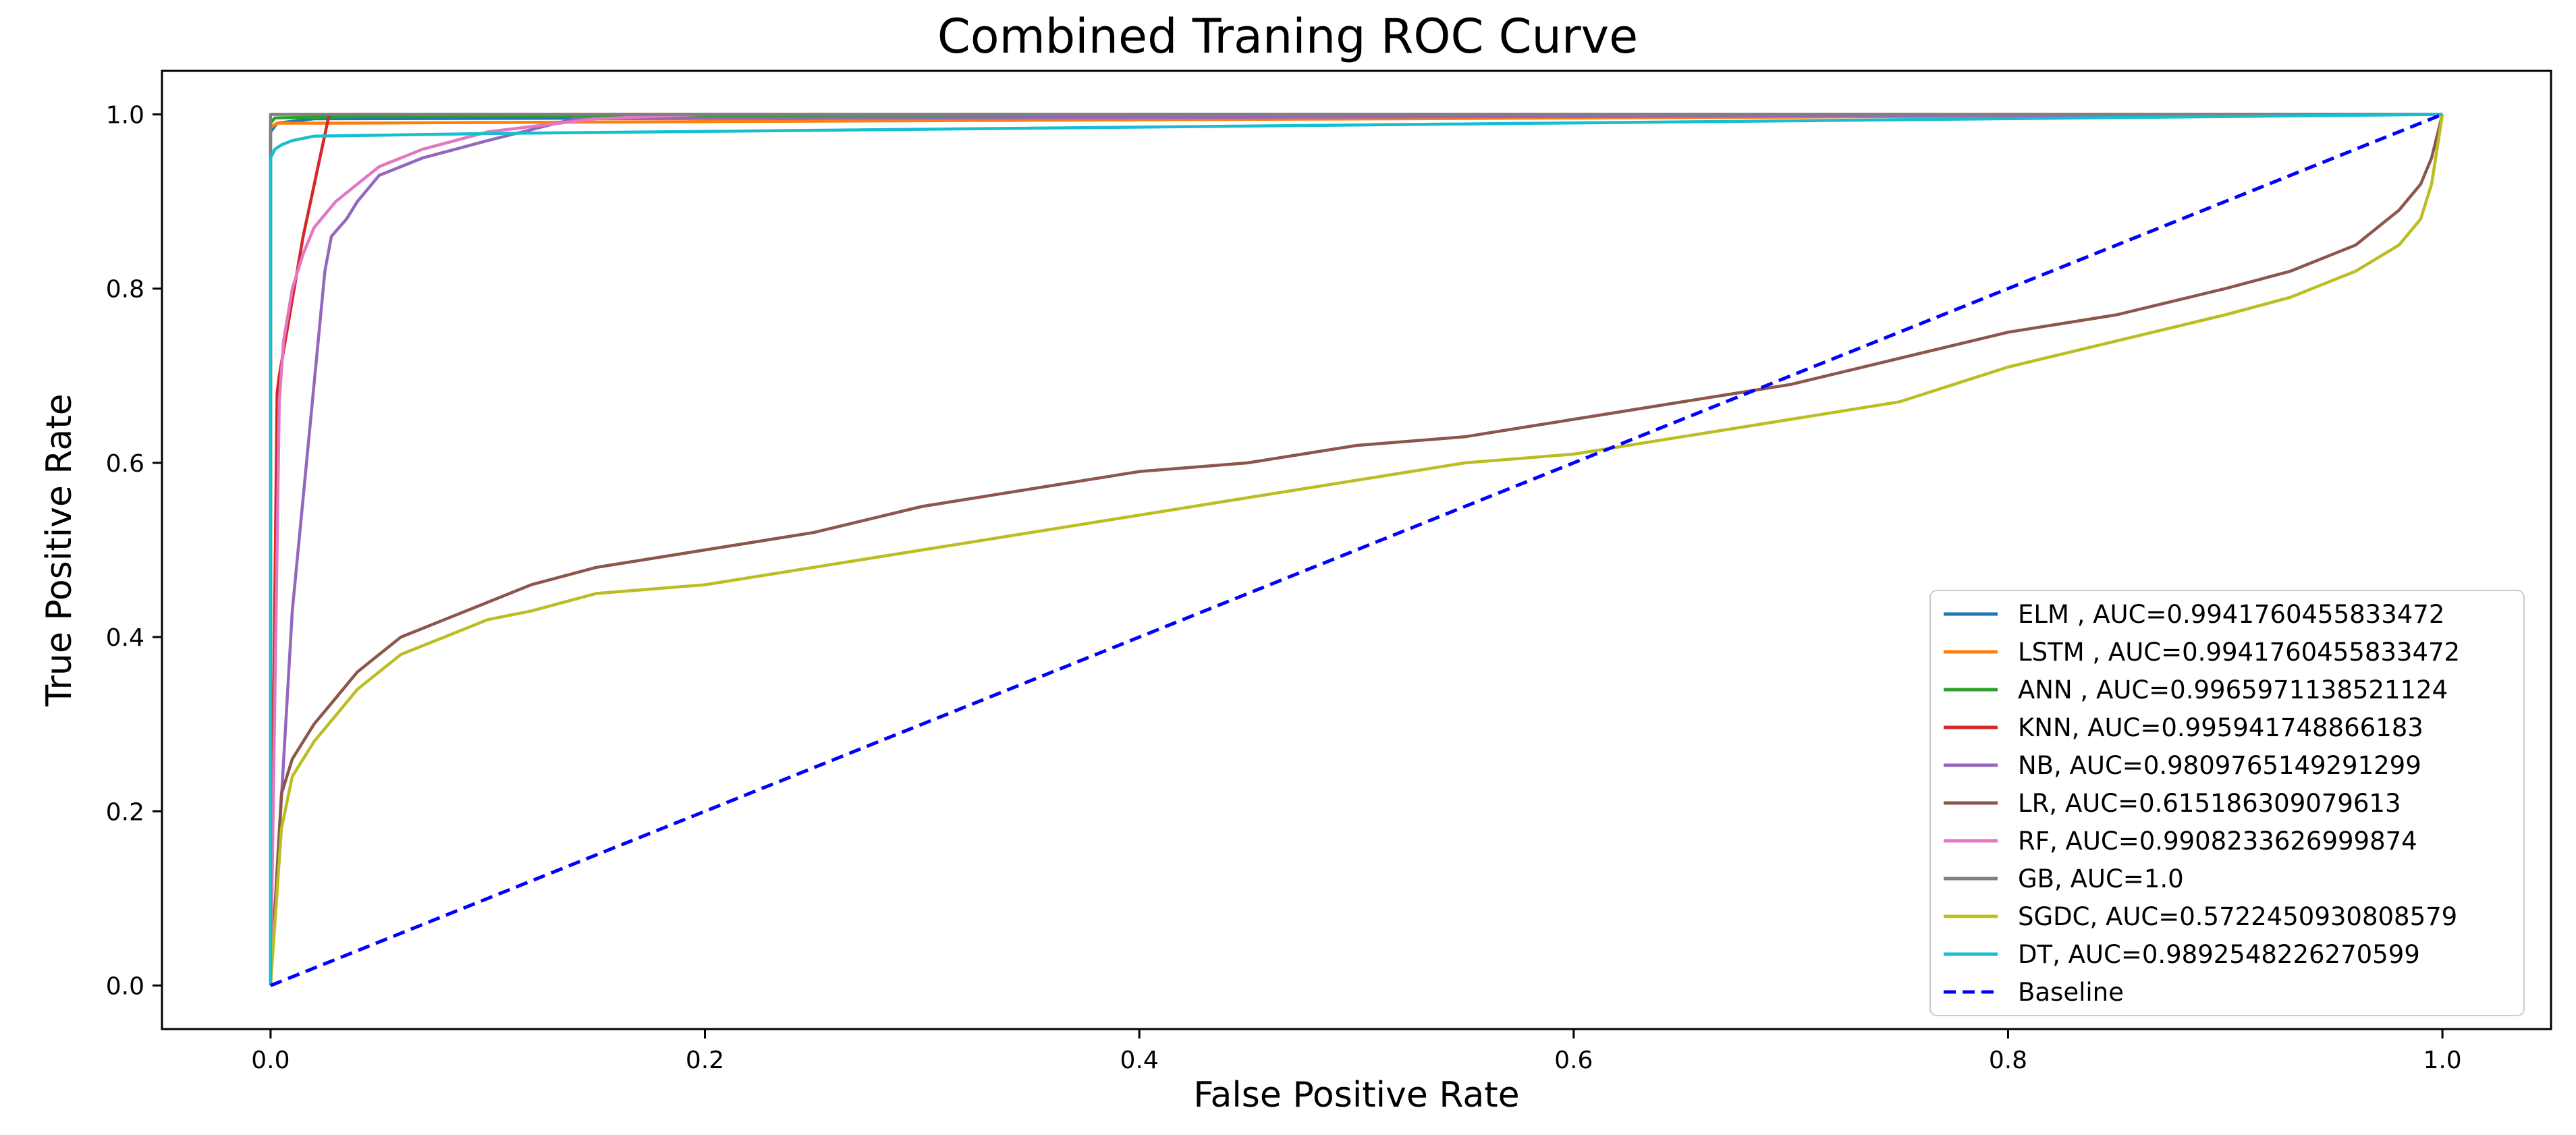 This screenshot has width=2576, height=1135. What do you see at coordinates (2233, 689) in the screenshot?
I see `legend-label-ann: ANN , AUC=0.9965971138521124` at bounding box center [2233, 689].